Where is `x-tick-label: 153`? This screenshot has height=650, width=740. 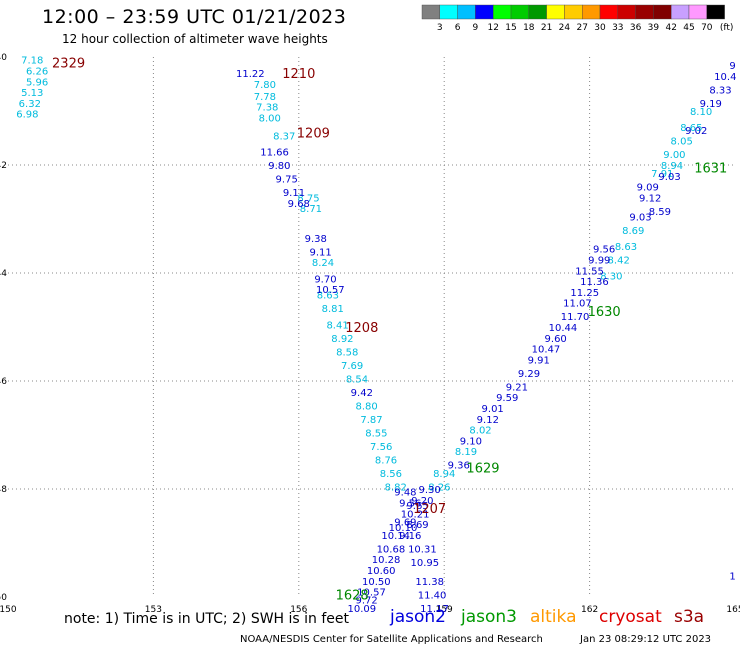
x-tick-label: 153 is located at coordinates (153, 610).